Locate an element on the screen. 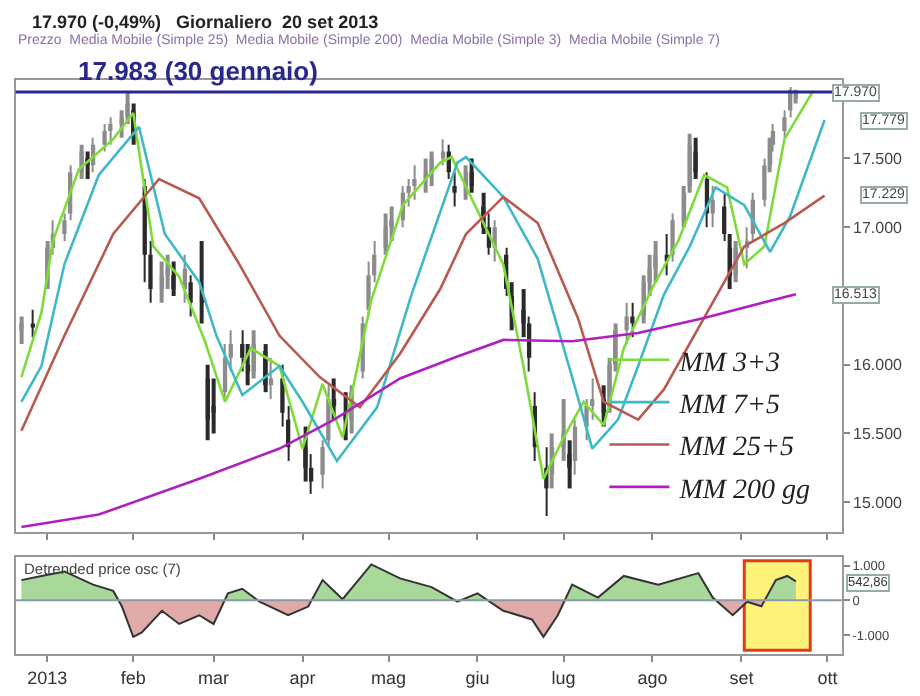  chart-title: 17.970 (-0,49%) Giornaliero 20 set 2013 is located at coordinates (205, 22).